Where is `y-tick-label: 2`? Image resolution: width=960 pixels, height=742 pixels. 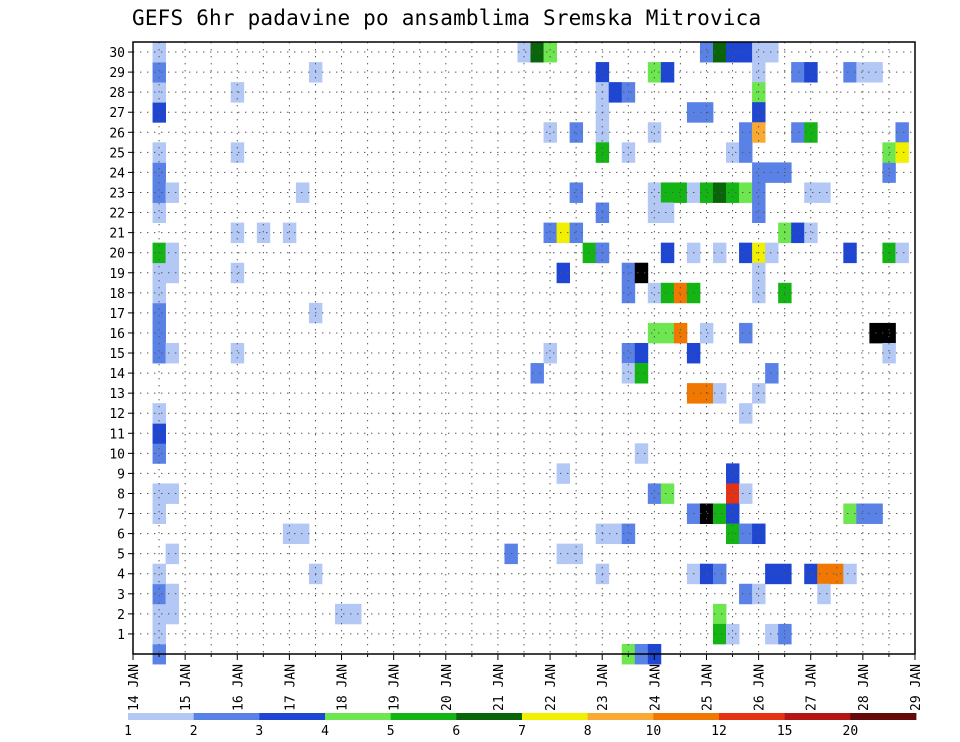
y-tick-label: 2 is located at coordinates (121, 615).